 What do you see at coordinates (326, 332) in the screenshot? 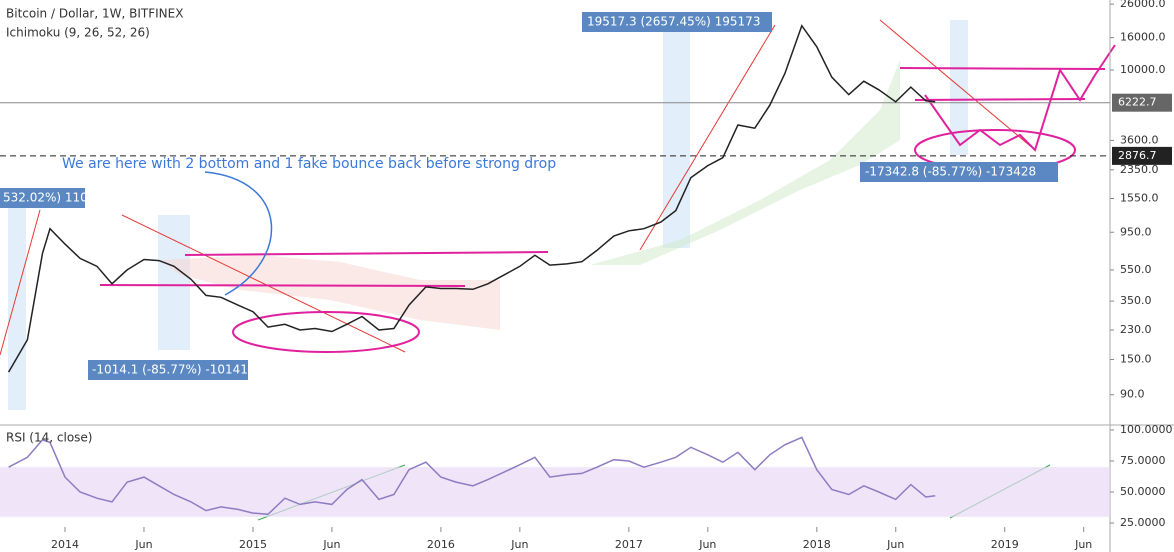
I see `drawn-ellipse` at bounding box center [326, 332].